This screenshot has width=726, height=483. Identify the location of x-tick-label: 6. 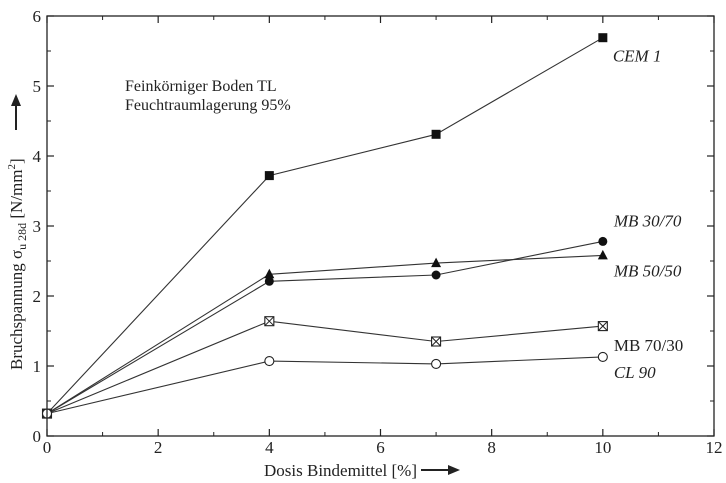
(380, 447).